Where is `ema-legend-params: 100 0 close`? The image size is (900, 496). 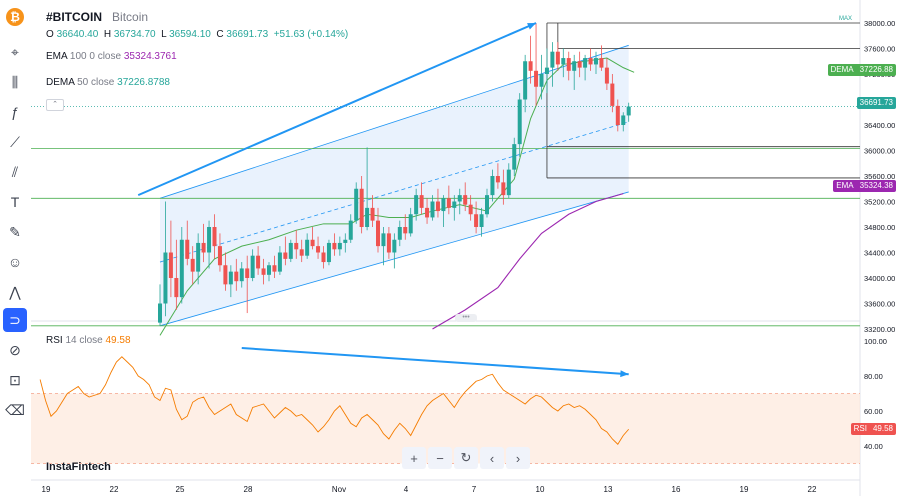 ema-legend-params: 100 0 close is located at coordinates (95, 56).